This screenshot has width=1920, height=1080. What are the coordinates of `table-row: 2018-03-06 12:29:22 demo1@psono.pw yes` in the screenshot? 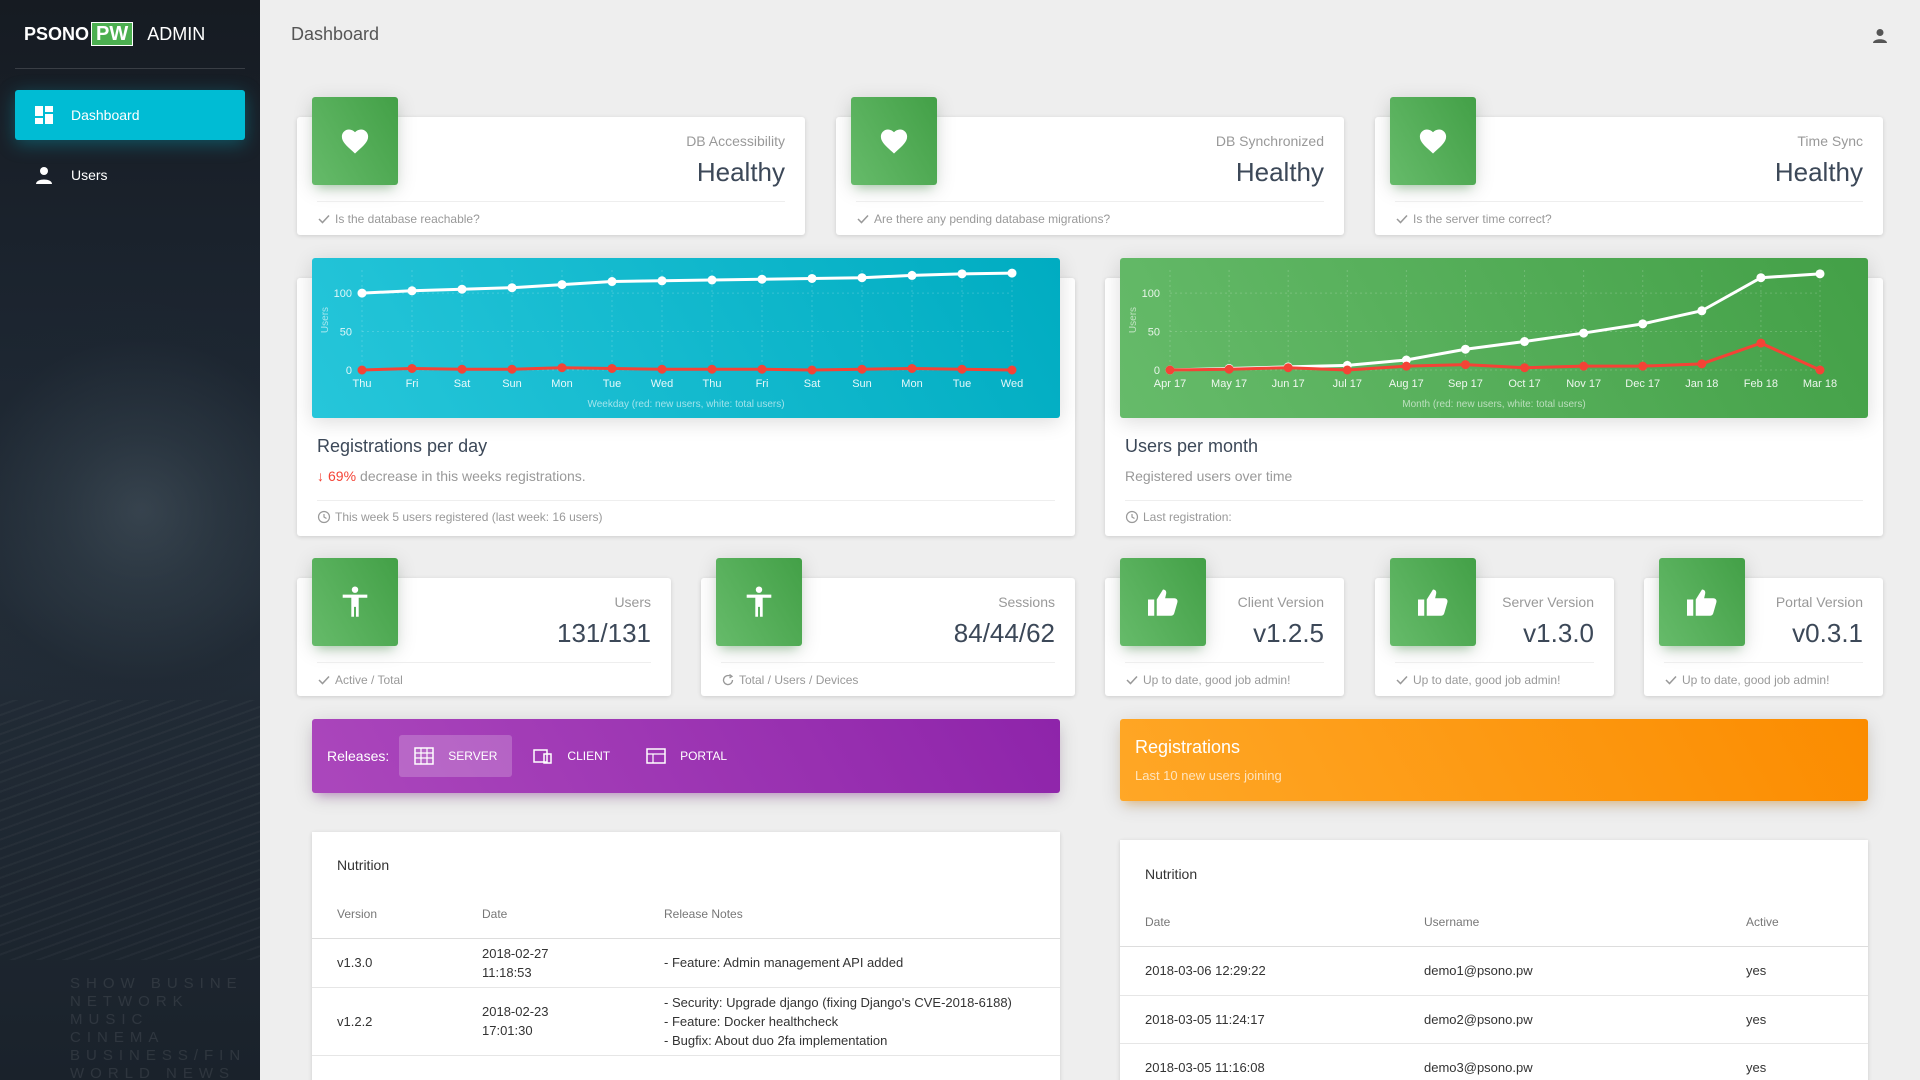 It's located at (1494, 971).